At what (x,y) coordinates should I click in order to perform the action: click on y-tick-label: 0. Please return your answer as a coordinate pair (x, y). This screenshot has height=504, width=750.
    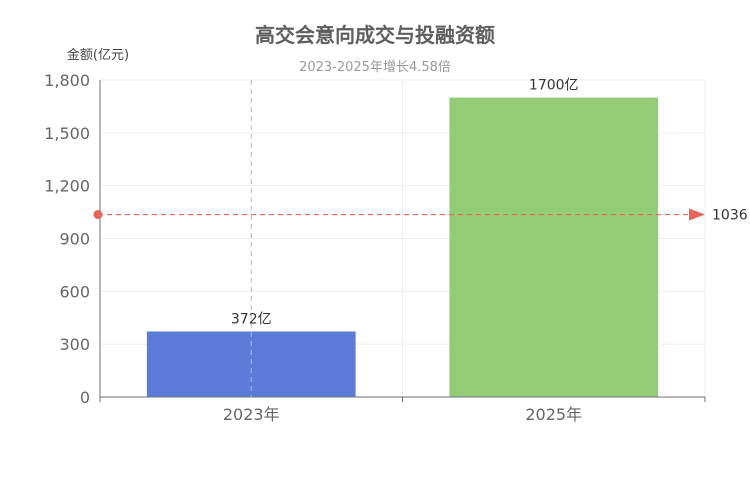
    Looking at the image, I should click on (85, 397).